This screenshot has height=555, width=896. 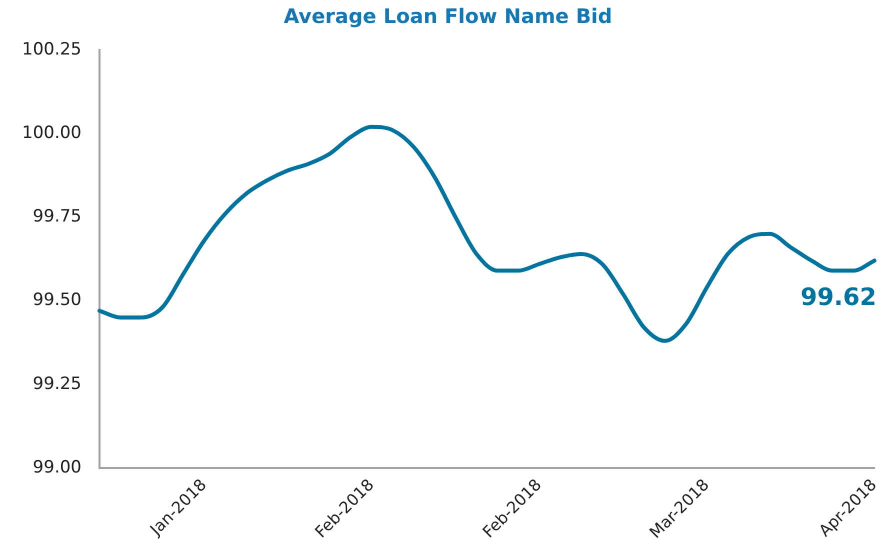 I want to click on y-tick-label: 99.50, so click(x=57, y=300).